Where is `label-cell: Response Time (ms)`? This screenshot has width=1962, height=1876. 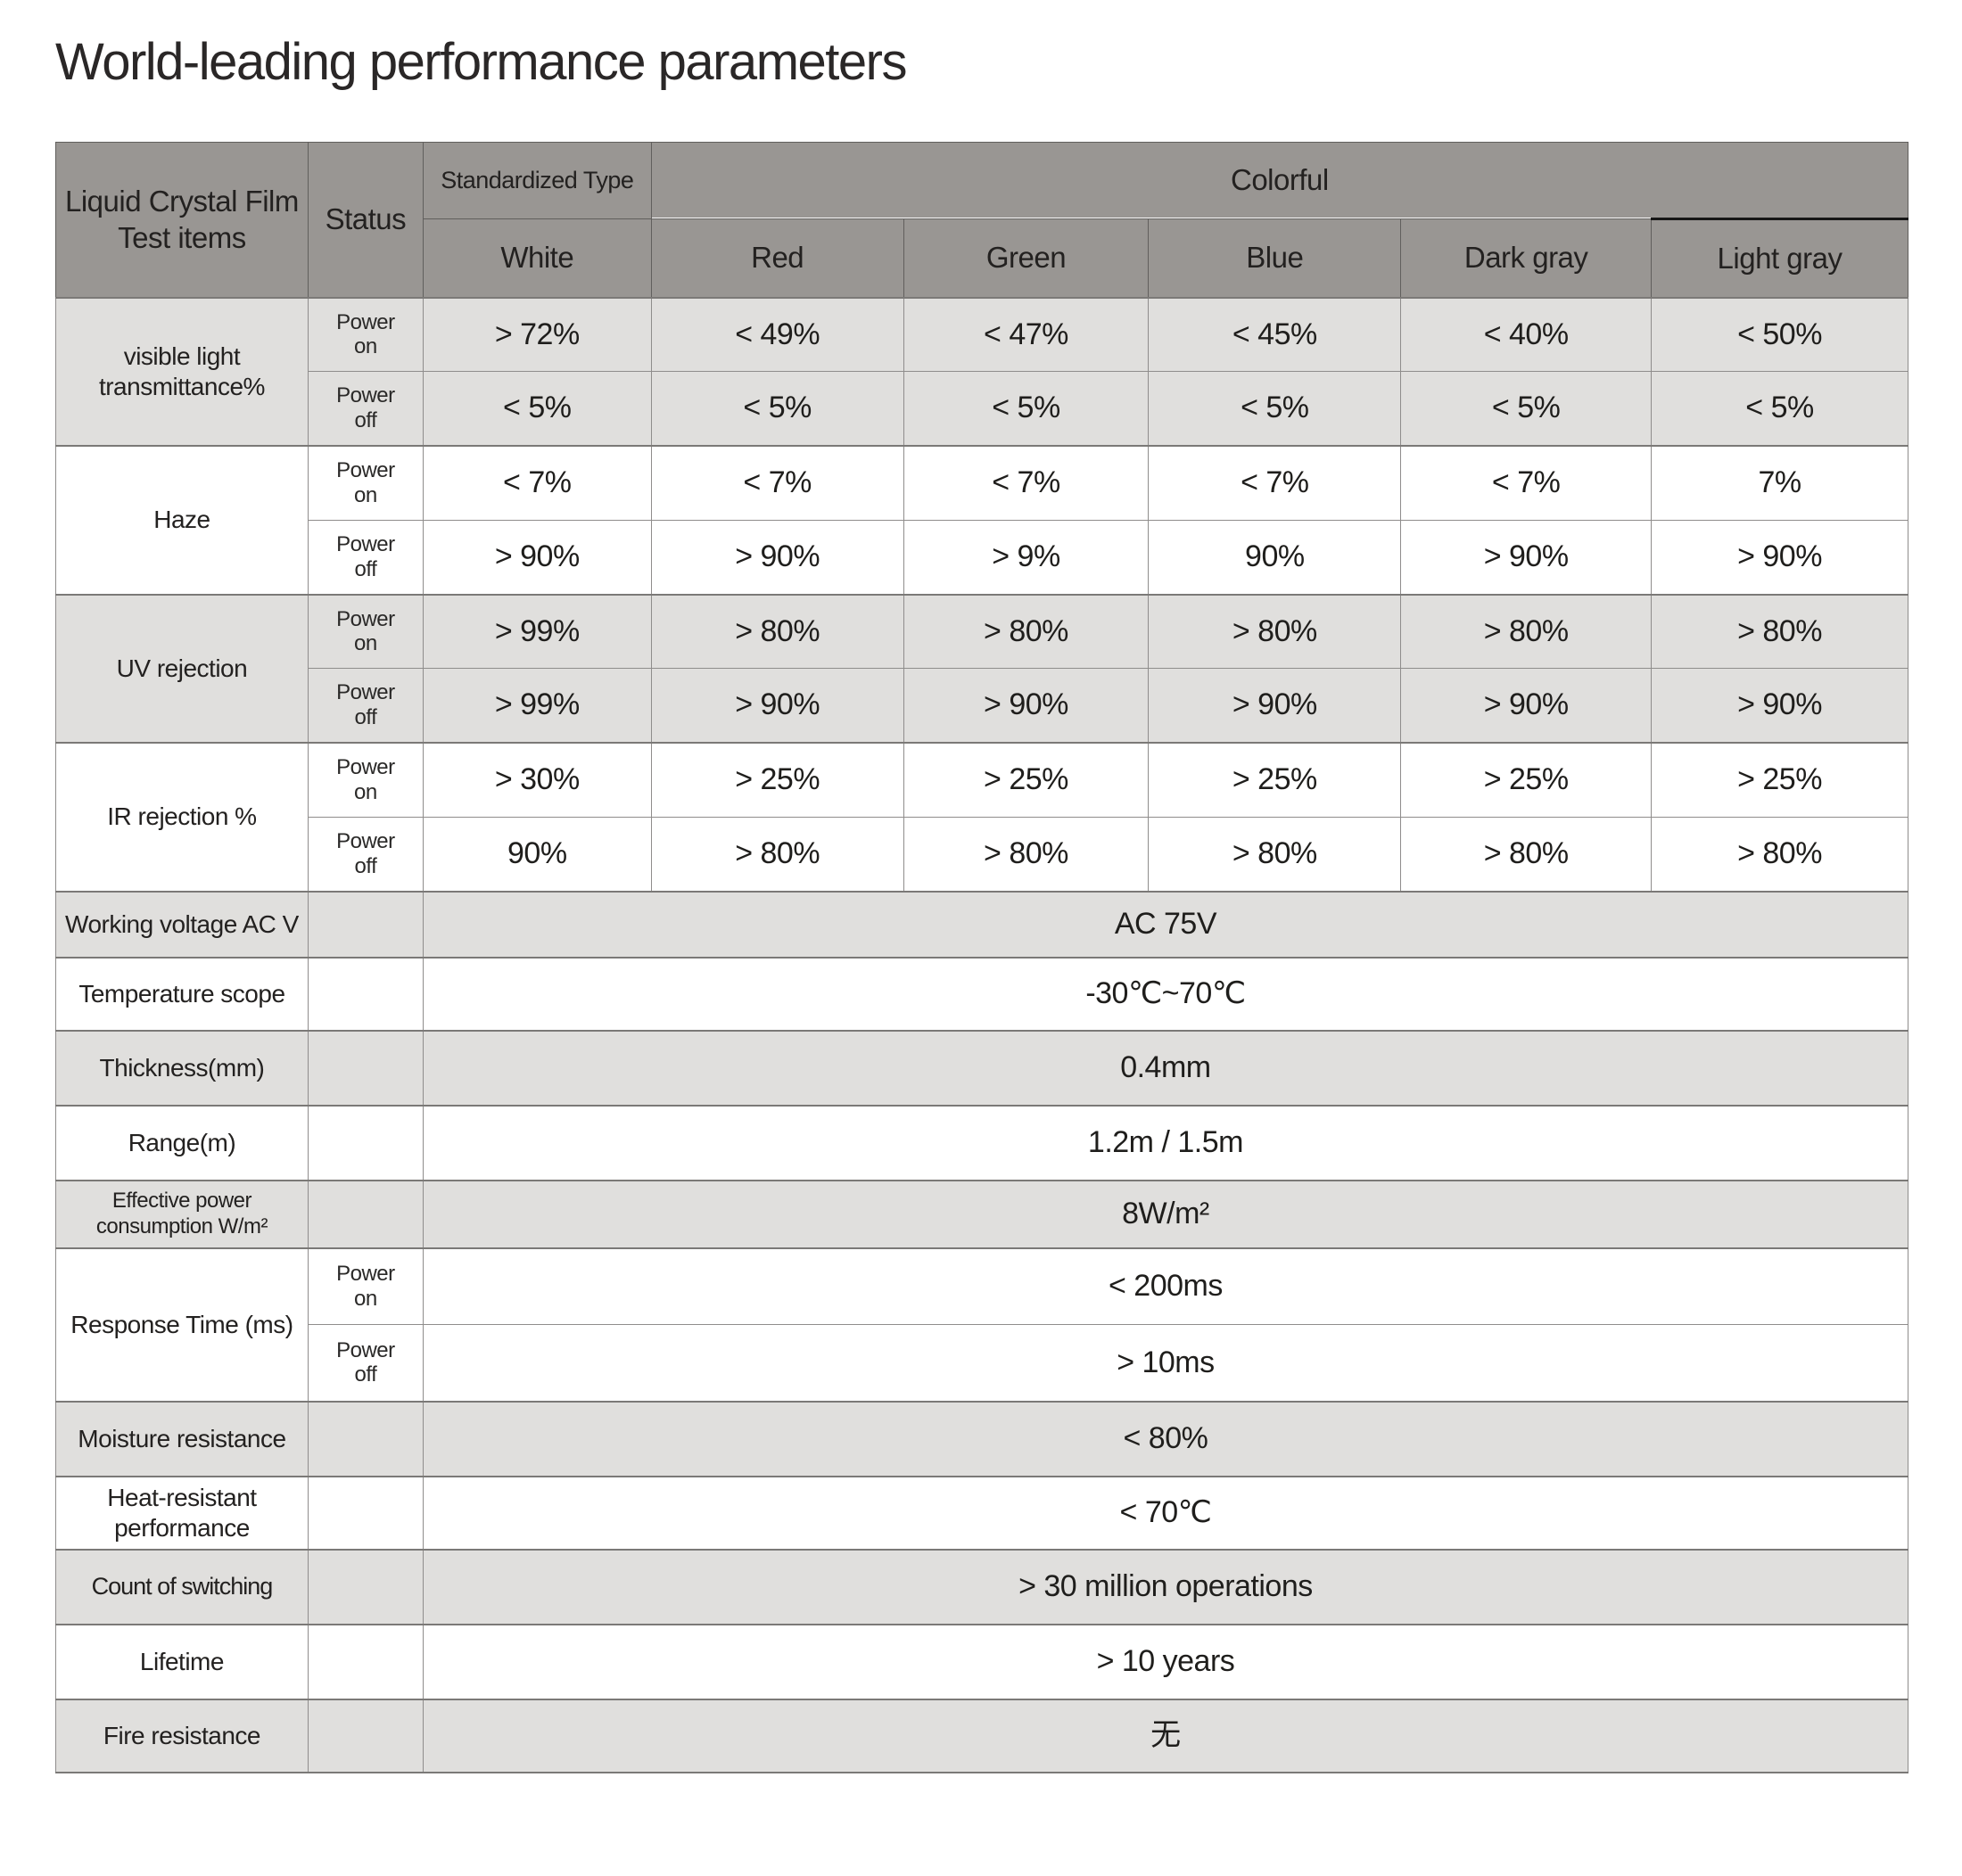 label-cell: Response Time (ms) is located at coordinates (182, 1325).